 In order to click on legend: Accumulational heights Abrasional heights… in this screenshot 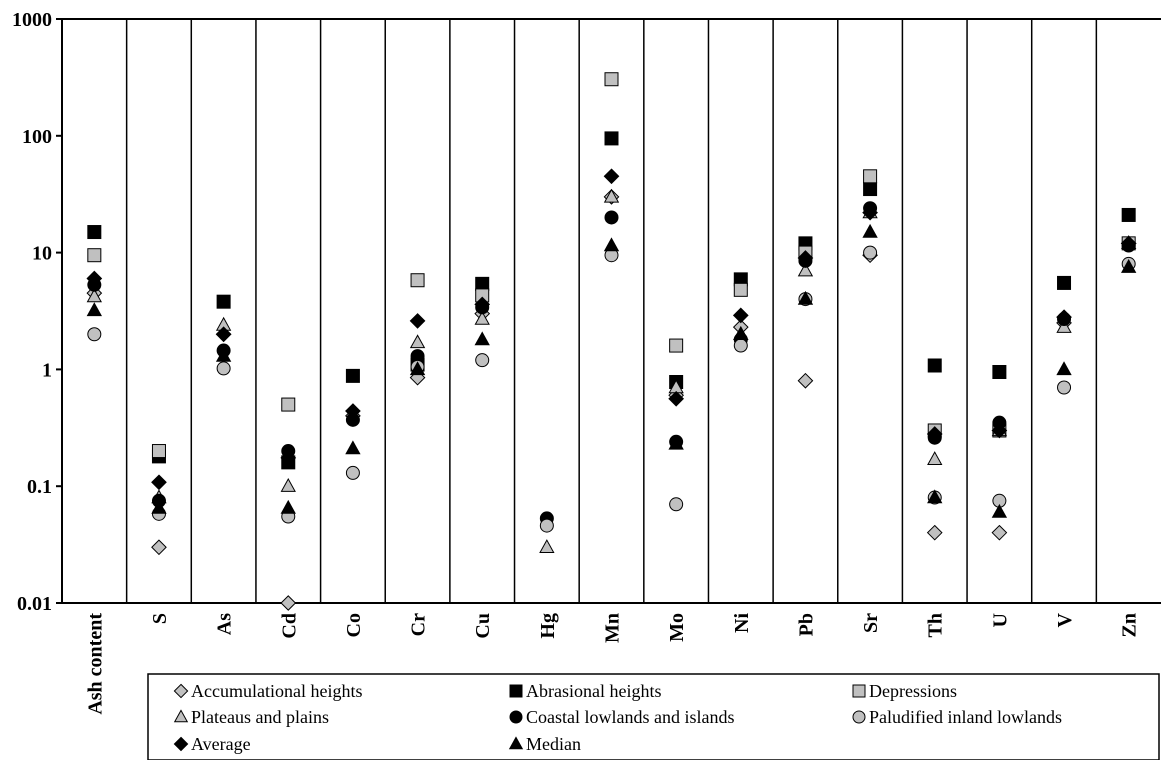, I will do `click(653, 716)`.